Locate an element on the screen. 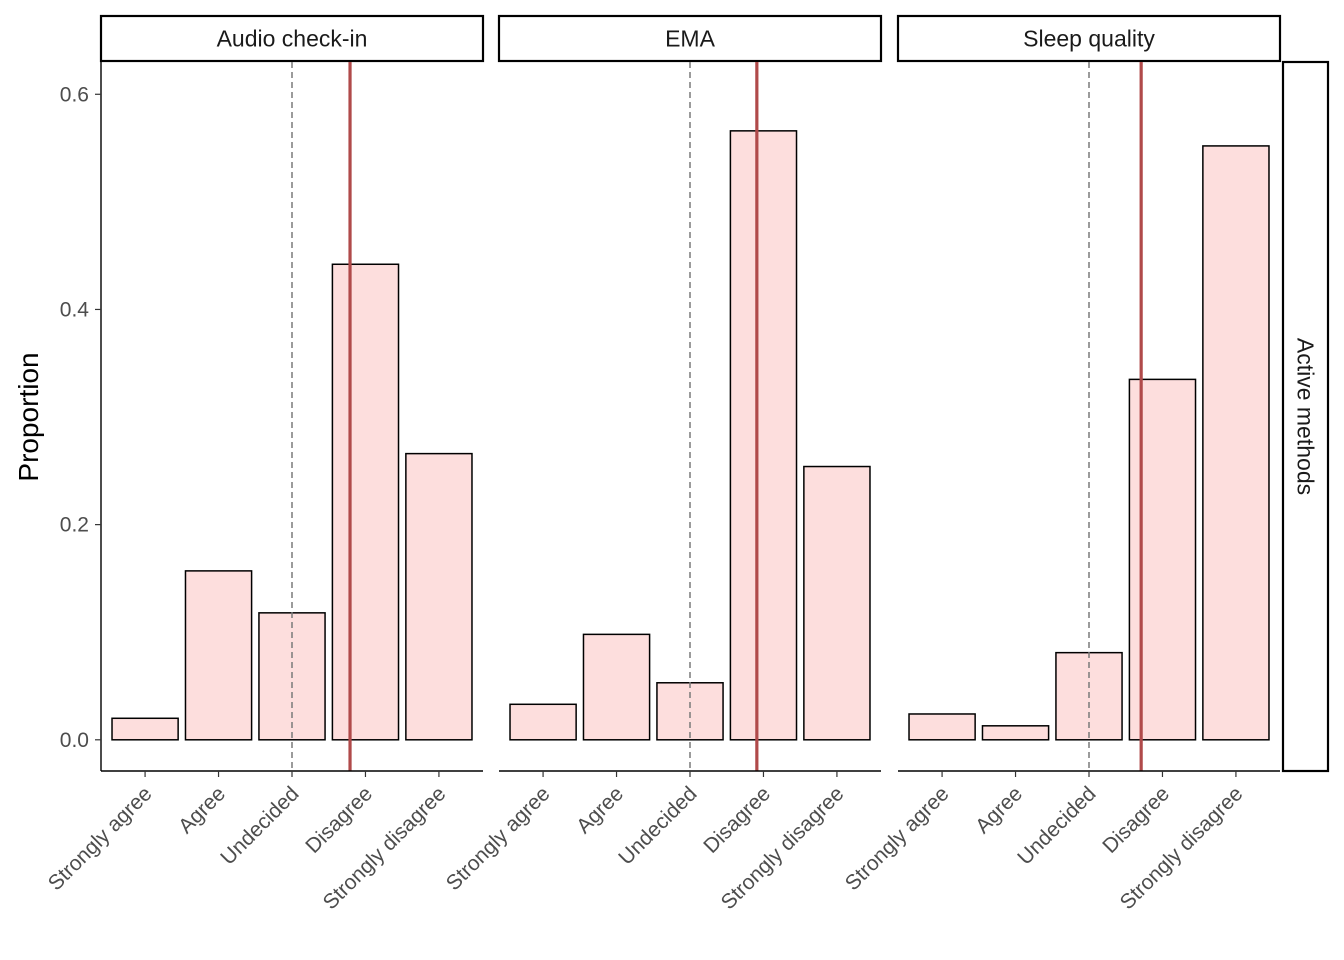  facet-strip-label: Audio check-in is located at coordinates (292, 39).